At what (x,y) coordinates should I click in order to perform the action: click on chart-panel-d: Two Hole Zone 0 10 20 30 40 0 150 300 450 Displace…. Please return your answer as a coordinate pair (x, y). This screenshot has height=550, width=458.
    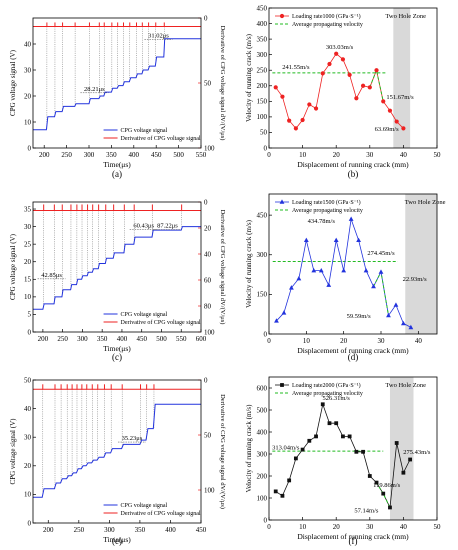
    Looking at the image, I should click on (345, 277).